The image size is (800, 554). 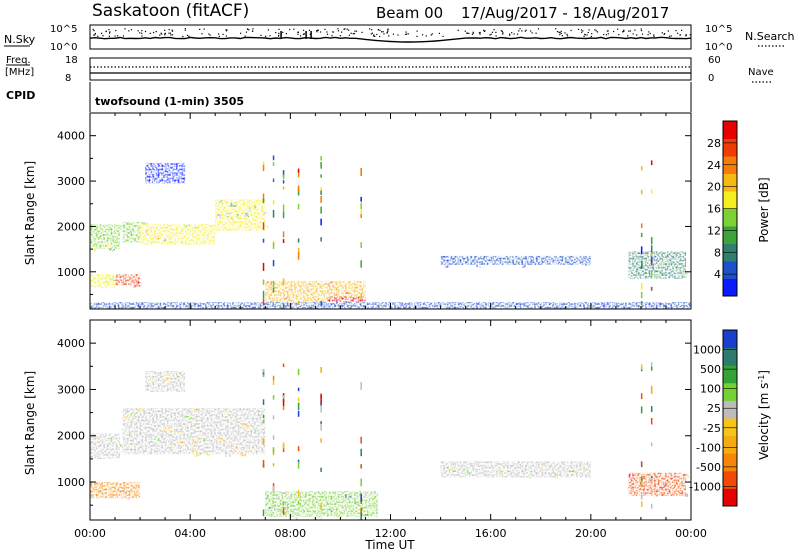 What do you see at coordinates (390, 35) in the screenshot?
I see `nsky-trace` at bounding box center [390, 35].